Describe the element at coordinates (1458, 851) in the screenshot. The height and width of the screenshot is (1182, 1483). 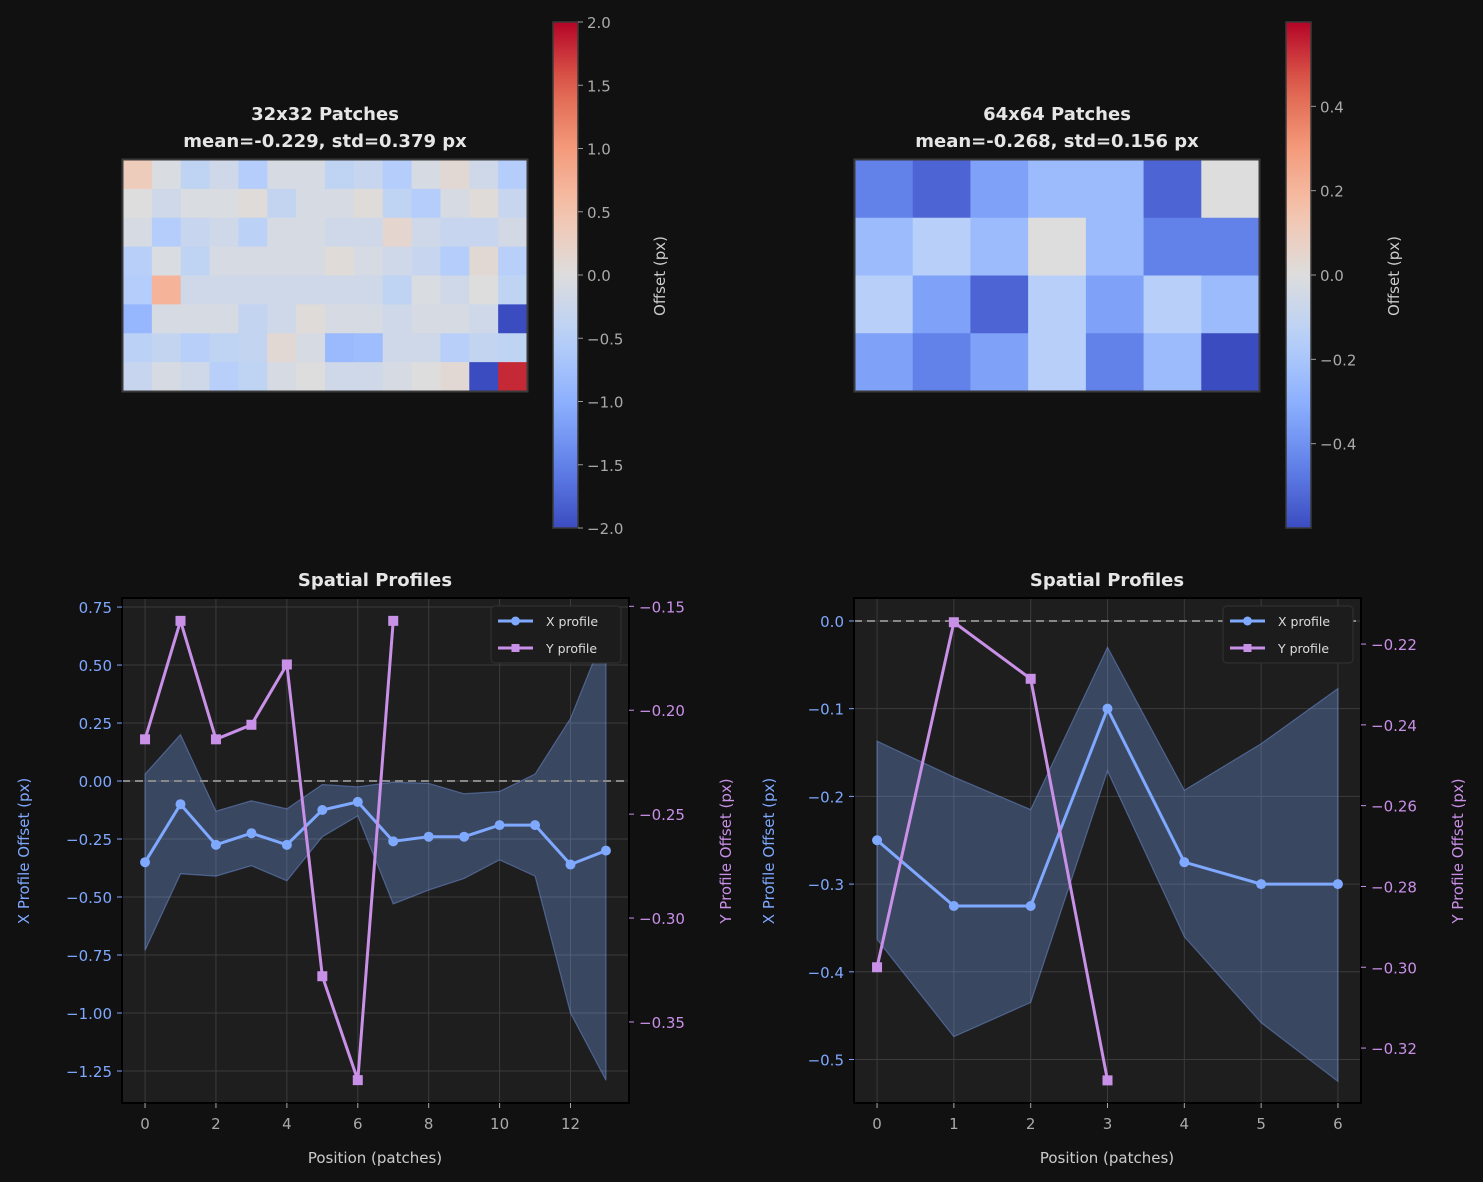
I see `chart-right-ylabel-right: Y Profile Offset (px)` at that location.